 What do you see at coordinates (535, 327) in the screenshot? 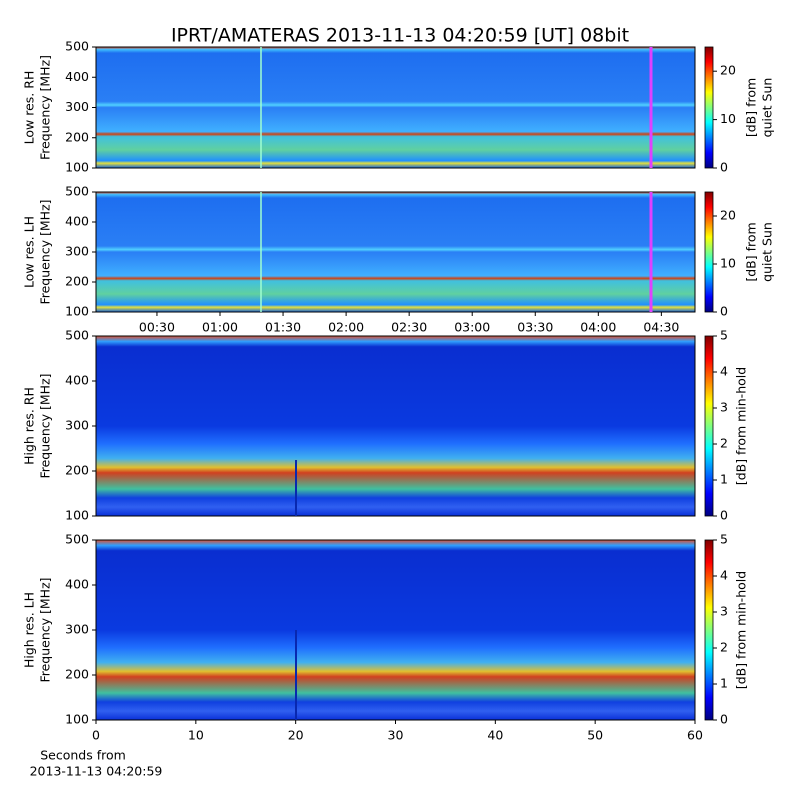
I see `x-tick-label: 03:30` at bounding box center [535, 327].